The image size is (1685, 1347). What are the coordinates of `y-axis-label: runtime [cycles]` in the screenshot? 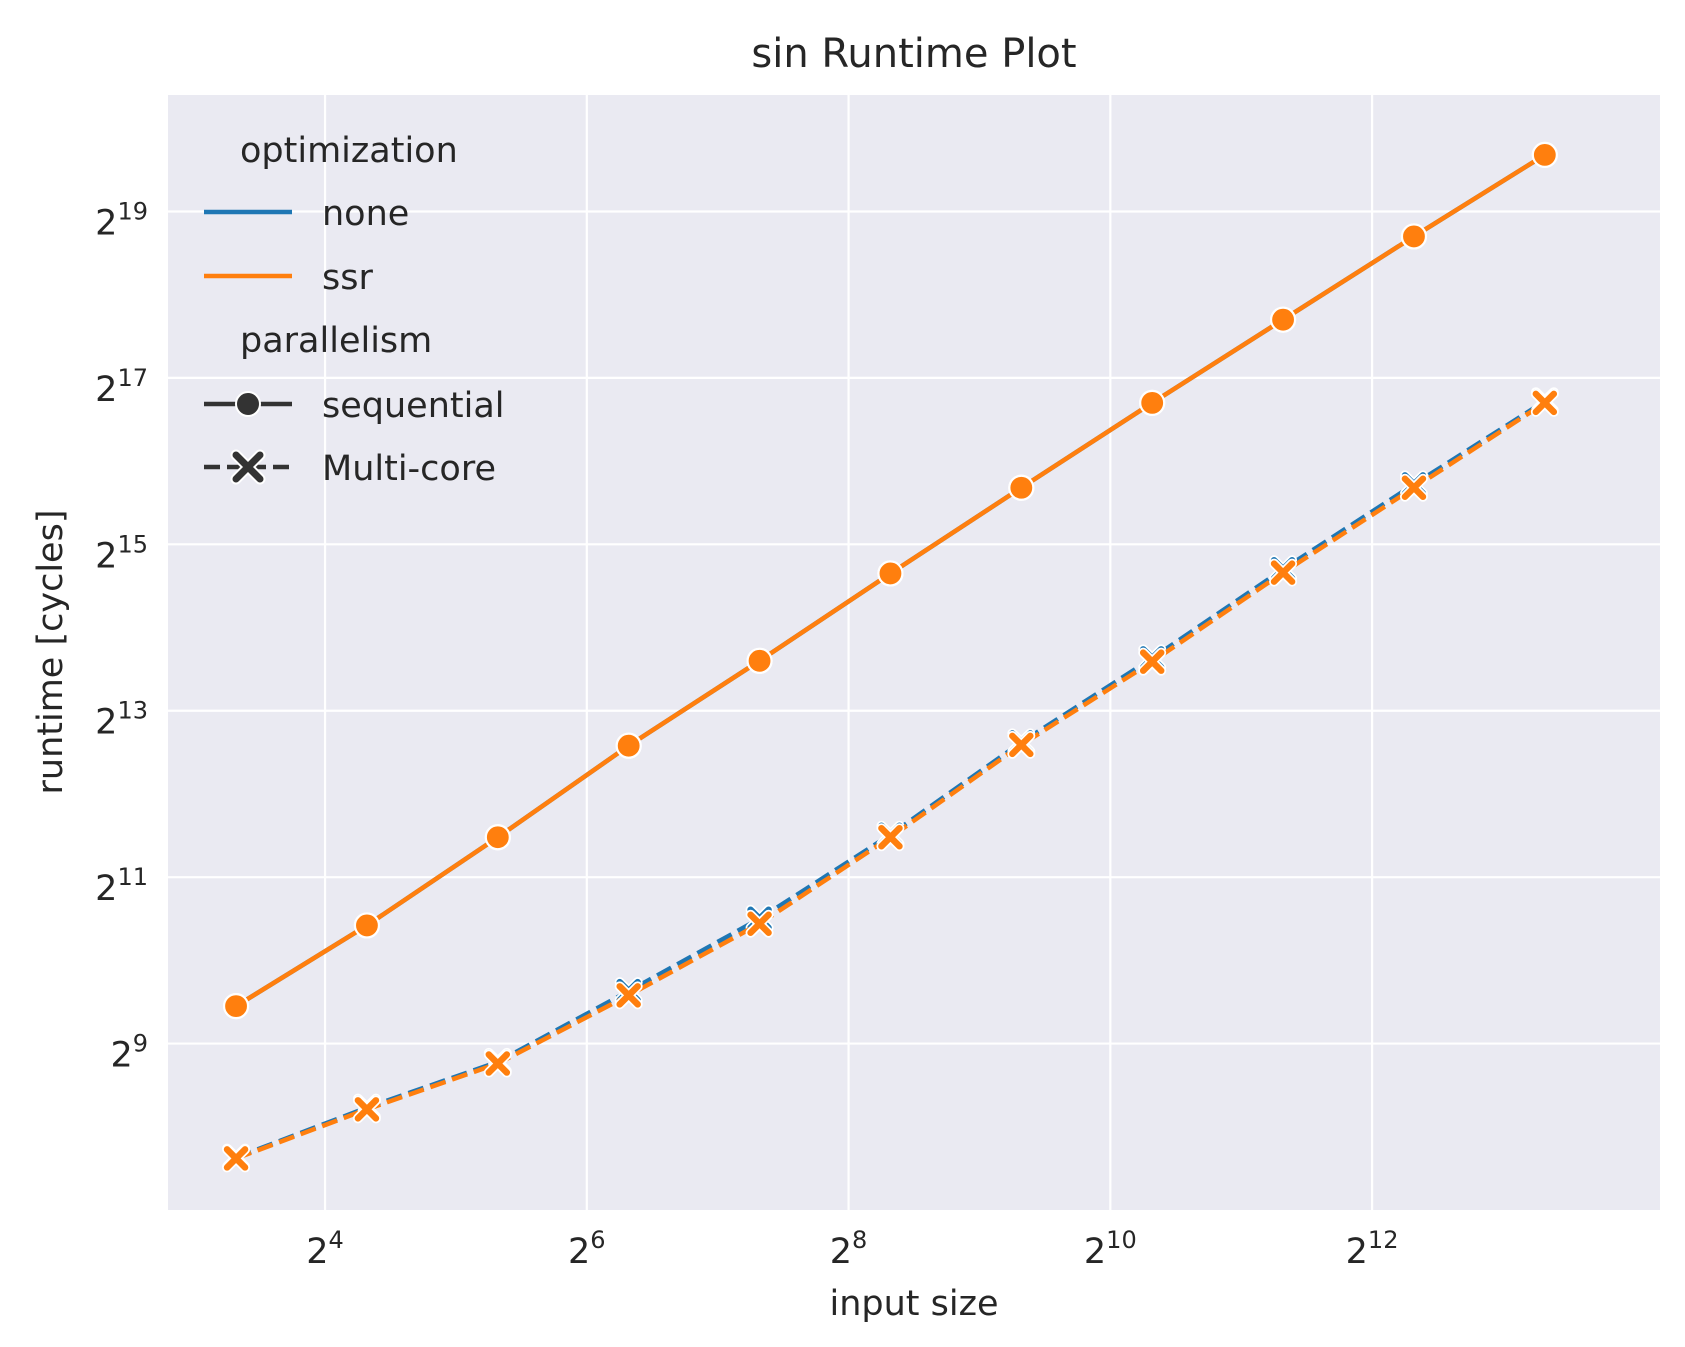 It's located at (51, 652).